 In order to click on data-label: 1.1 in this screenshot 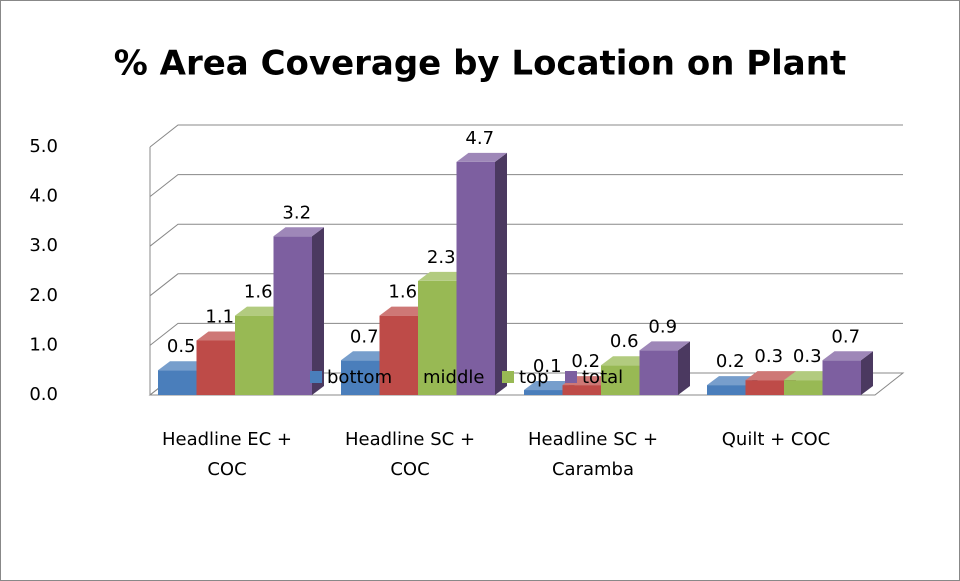, I will do `click(219, 316)`.